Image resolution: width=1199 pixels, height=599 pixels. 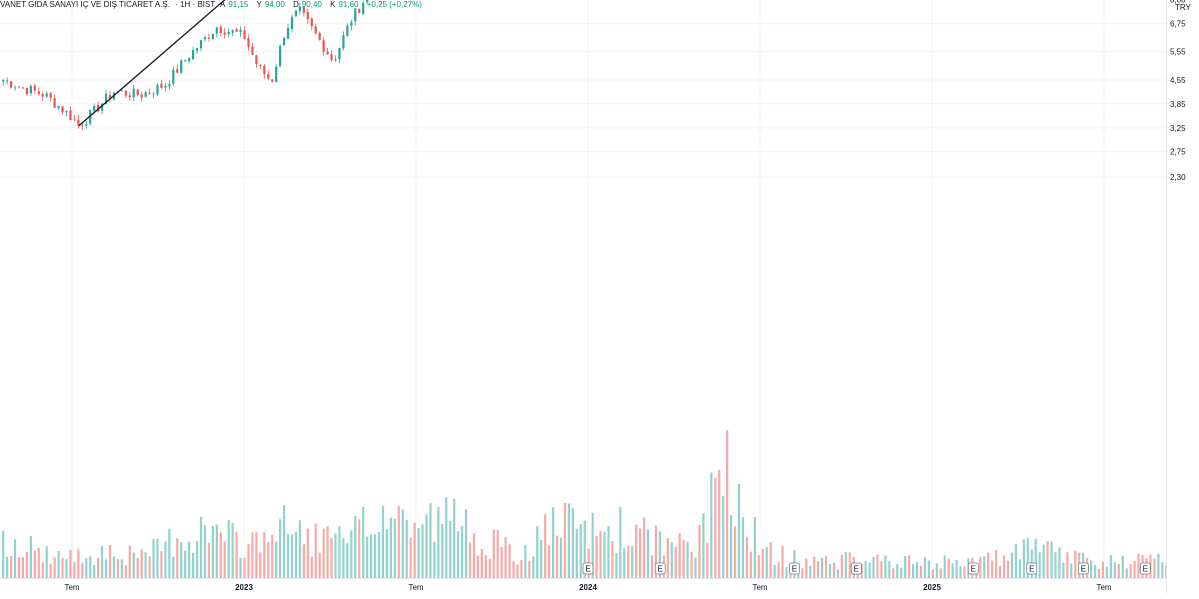 I want to click on currency-label: TRY, so click(x=1183, y=7).